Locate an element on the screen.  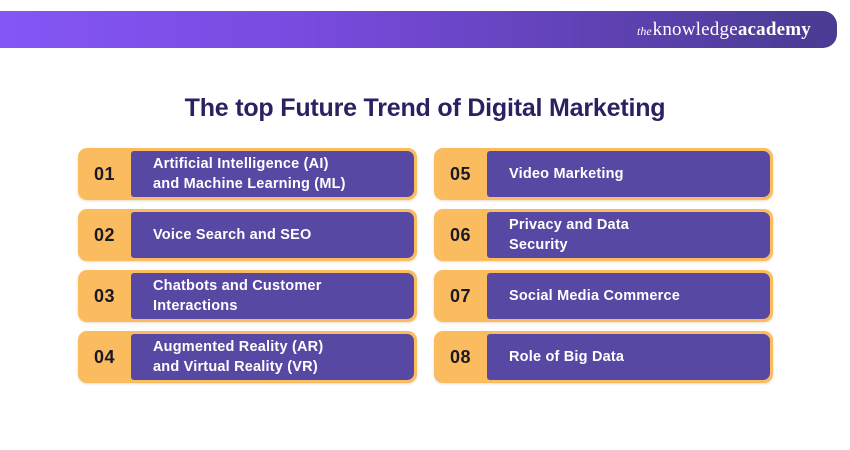
trend-label: Voice Search and SEO is located at coordinates (232, 235).